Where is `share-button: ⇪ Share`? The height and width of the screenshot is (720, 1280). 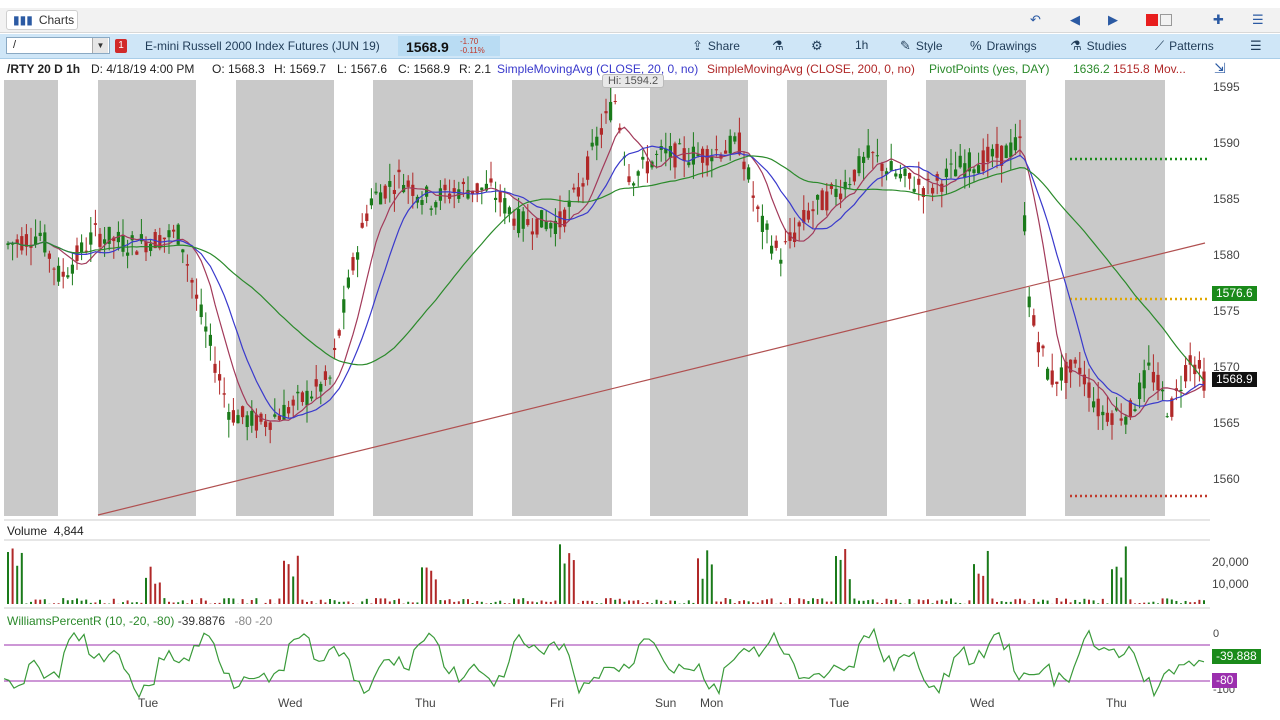
share-button: ⇪ Share is located at coordinates (716, 45).